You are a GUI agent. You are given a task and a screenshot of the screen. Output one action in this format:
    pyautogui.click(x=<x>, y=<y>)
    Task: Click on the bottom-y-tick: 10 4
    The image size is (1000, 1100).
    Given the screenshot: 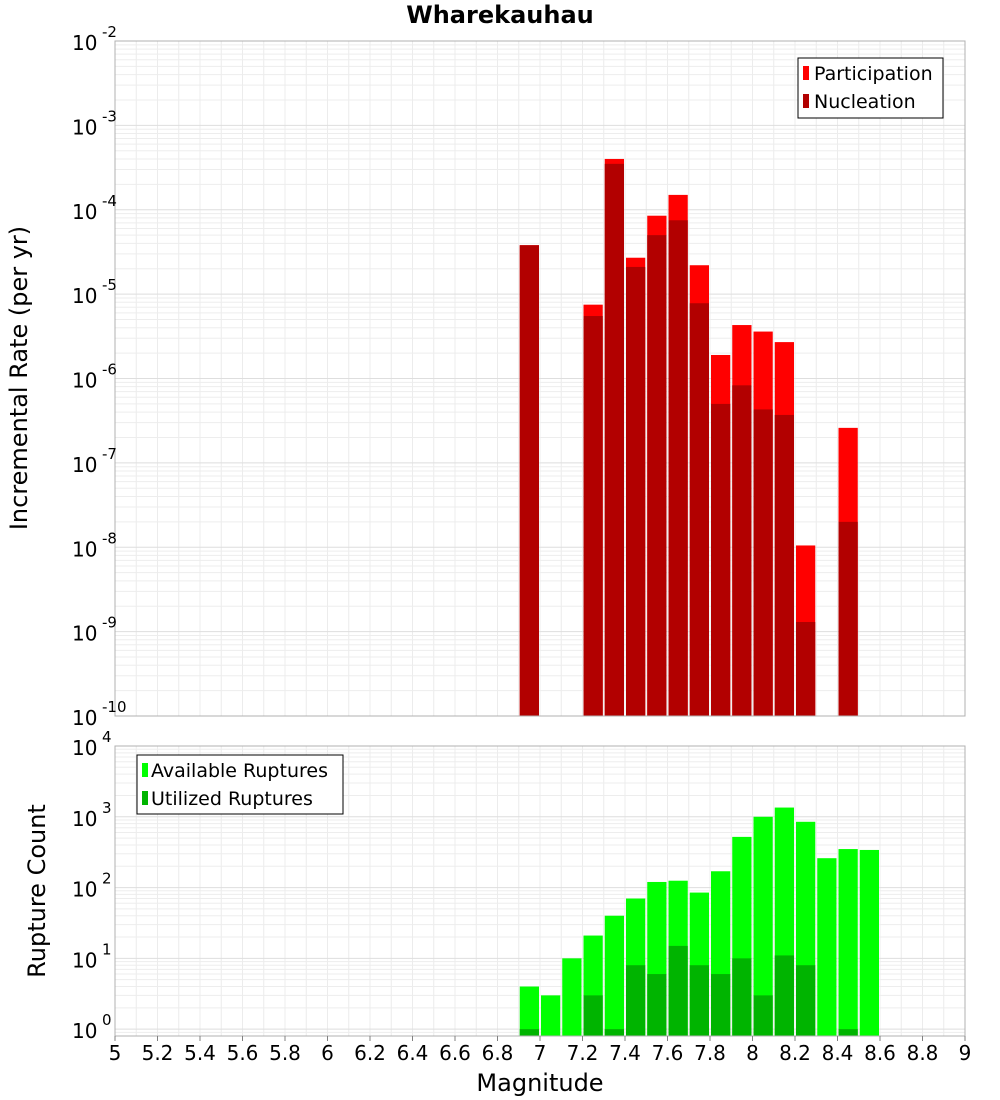 What is the action you would take?
    pyautogui.click(x=92, y=744)
    